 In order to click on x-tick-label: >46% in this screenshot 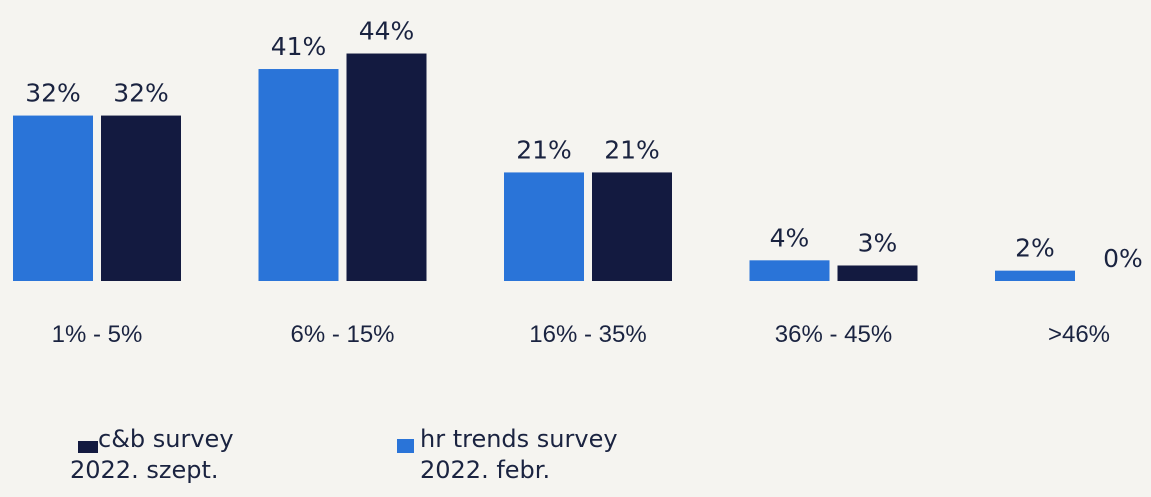, I will do `click(1079, 334)`.